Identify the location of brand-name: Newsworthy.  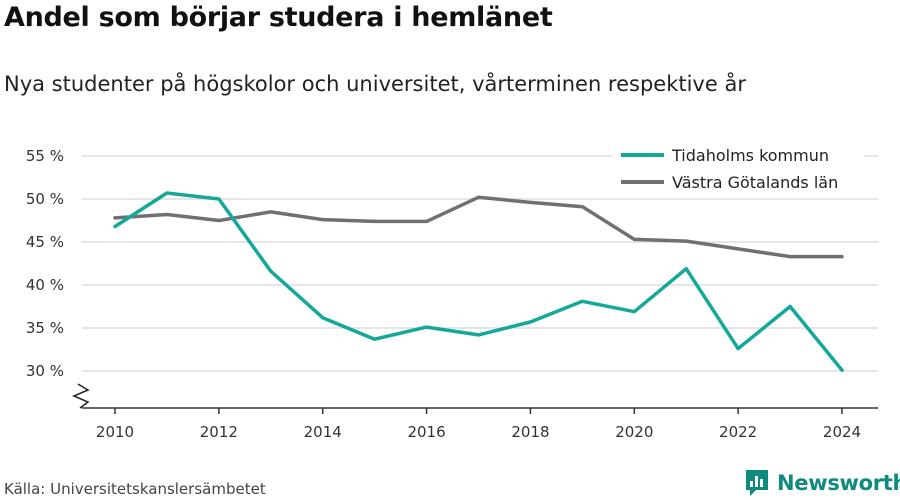
(838, 483).